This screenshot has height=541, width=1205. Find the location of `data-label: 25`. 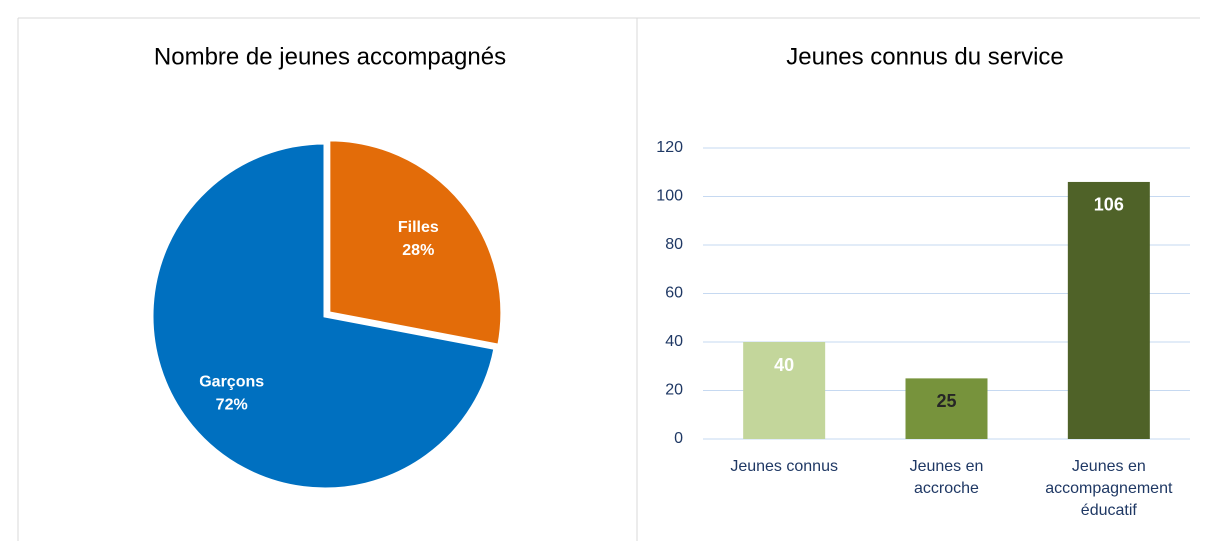

data-label: 25 is located at coordinates (946, 401).